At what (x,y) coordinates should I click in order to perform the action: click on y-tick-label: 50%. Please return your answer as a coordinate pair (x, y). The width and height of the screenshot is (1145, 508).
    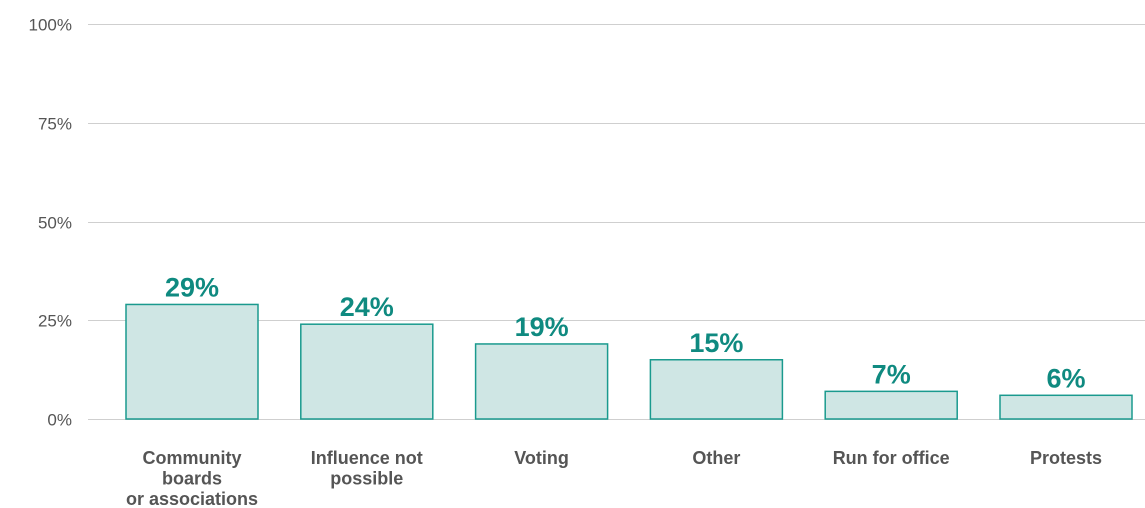
    Looking at the image, I should click on (55, 223).